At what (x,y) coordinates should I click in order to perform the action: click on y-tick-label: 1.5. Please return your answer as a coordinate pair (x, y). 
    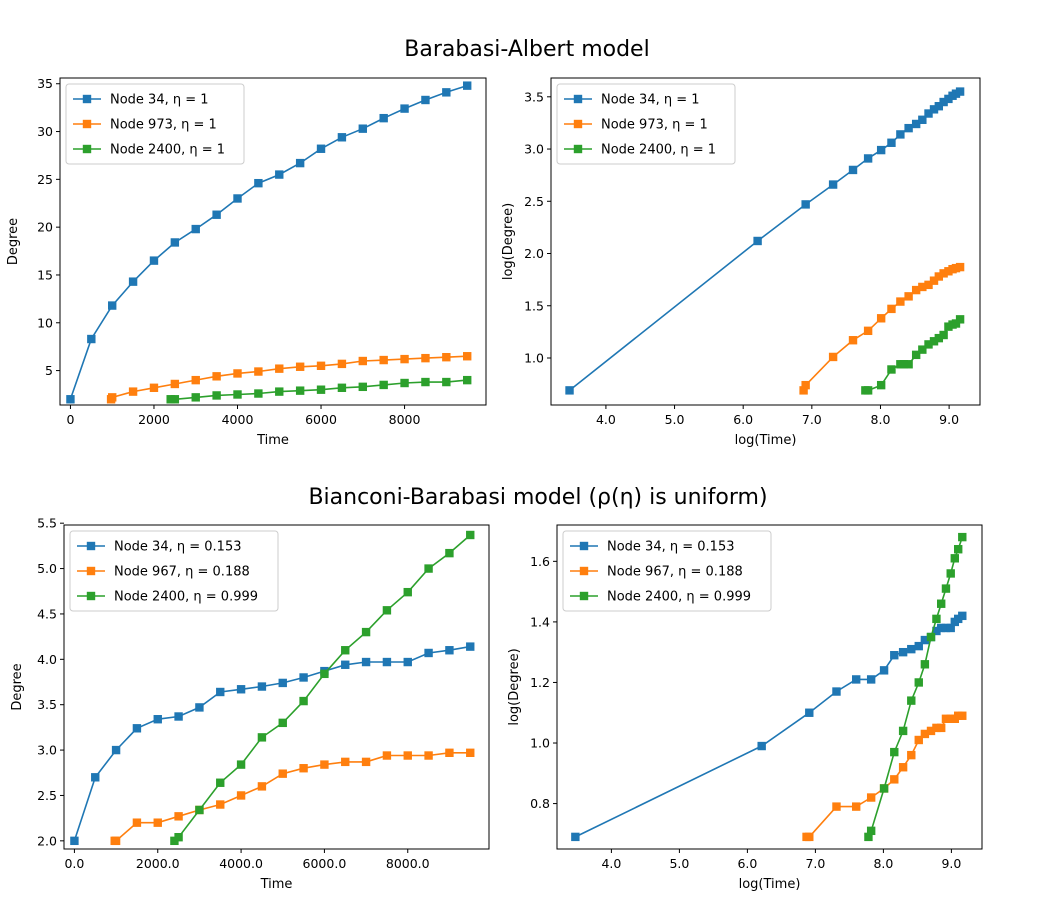
    Looking at the image, I should click on (534, 305).